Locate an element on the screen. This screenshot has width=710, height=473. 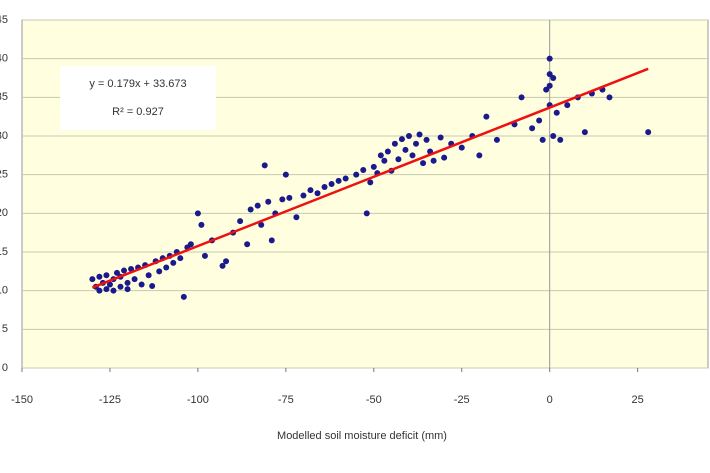
x-tick-label: -125 is located at coordinates (110, 400).